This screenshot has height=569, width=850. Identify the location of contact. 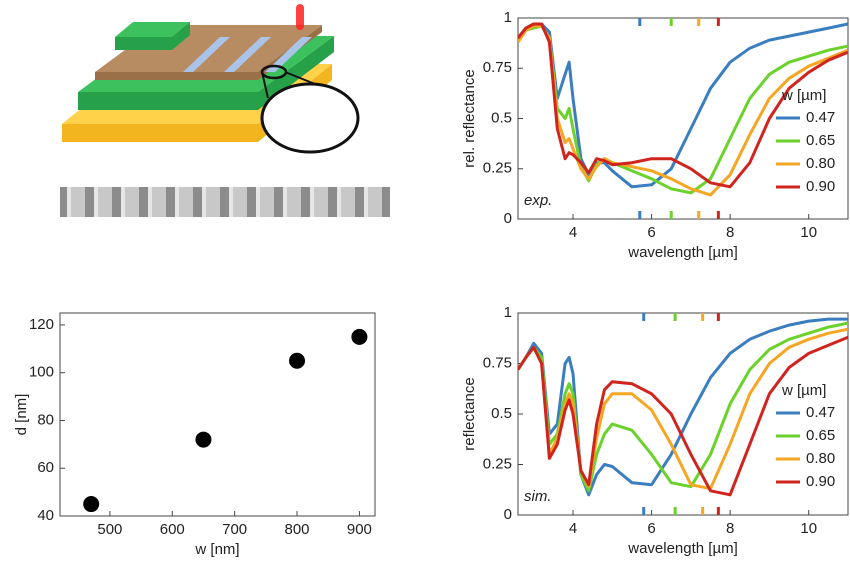
(152, 36).